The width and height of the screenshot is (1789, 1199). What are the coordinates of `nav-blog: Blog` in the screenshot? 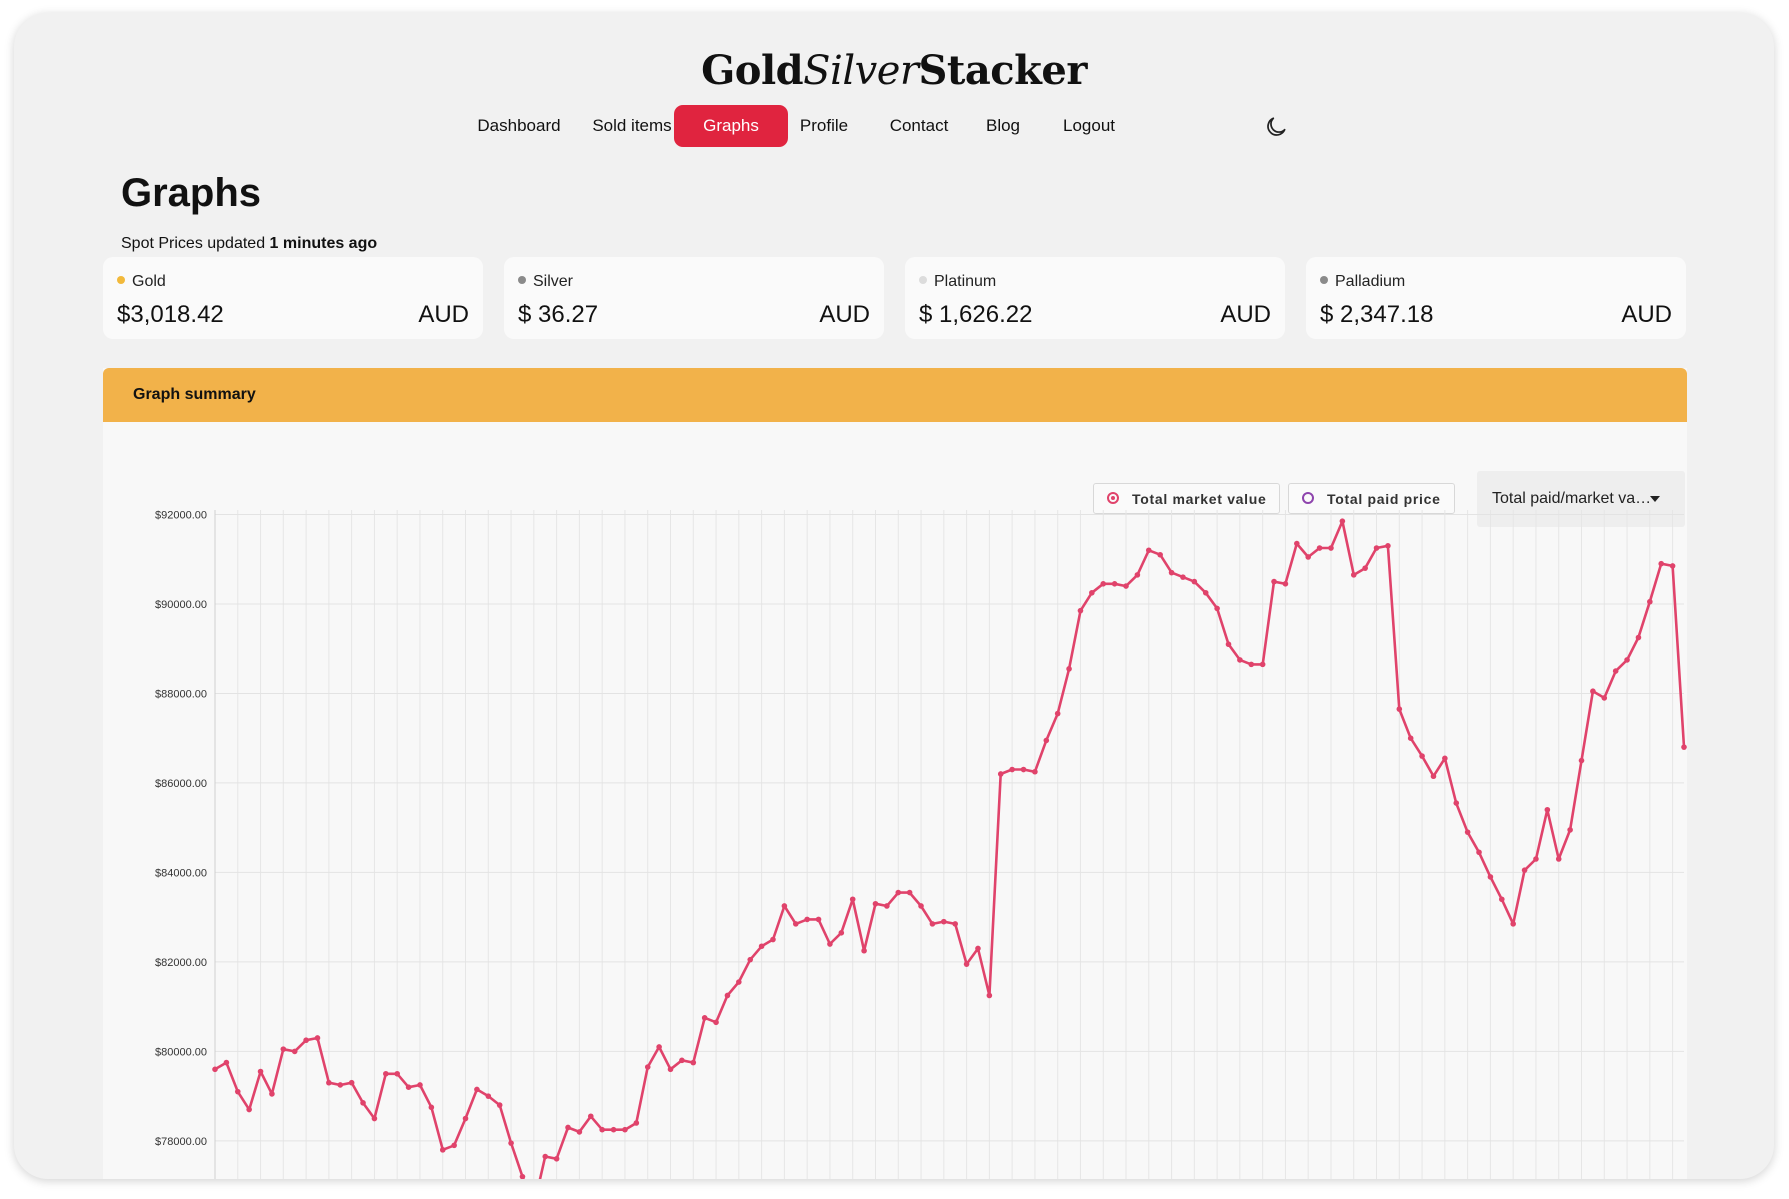 It's located at (1003, 125).